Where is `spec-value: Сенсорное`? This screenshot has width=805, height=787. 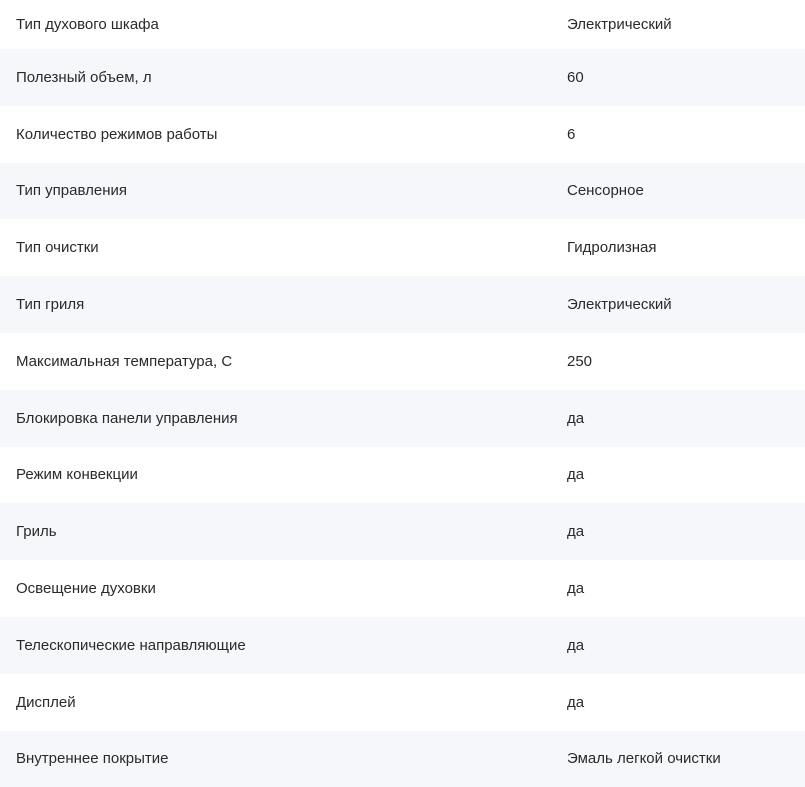
spec-value: Сенсорное is located at coordinates (605, 191).